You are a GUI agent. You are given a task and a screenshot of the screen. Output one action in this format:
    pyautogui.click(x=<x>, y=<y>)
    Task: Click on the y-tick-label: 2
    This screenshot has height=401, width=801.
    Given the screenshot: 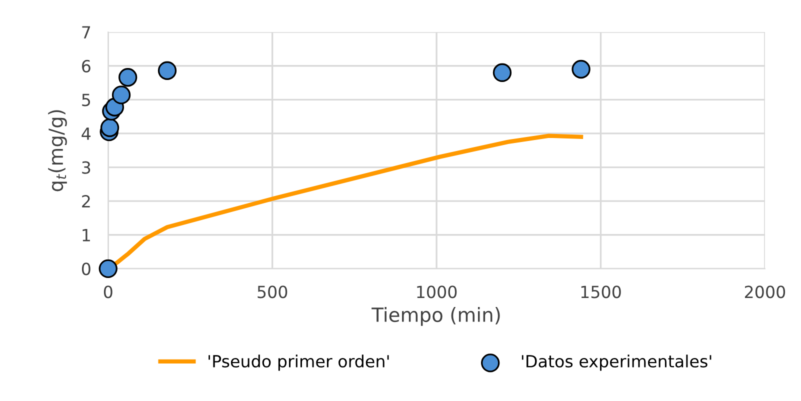 What is the action you would take?
    pyautogui.click(x=86, y=201)
    